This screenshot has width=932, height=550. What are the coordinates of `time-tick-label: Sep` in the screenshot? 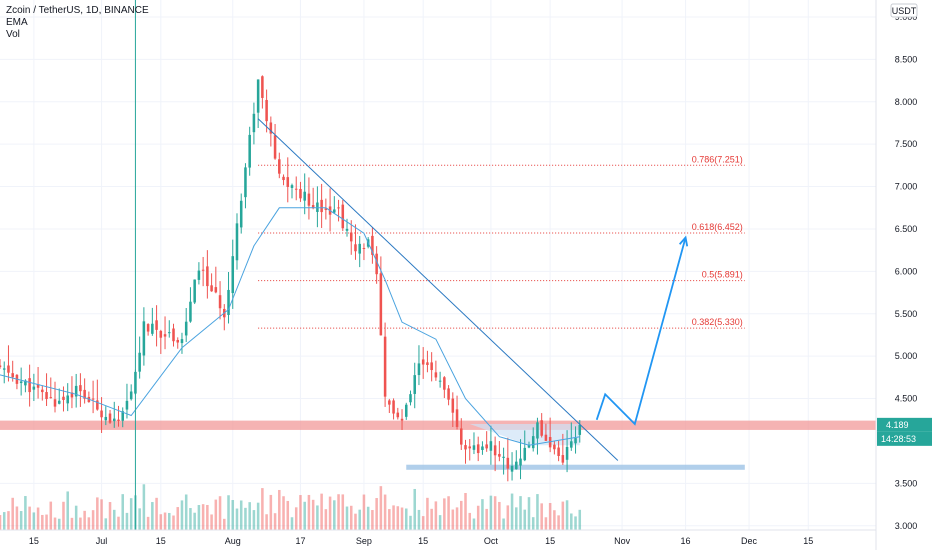 It's located at (364, 541).